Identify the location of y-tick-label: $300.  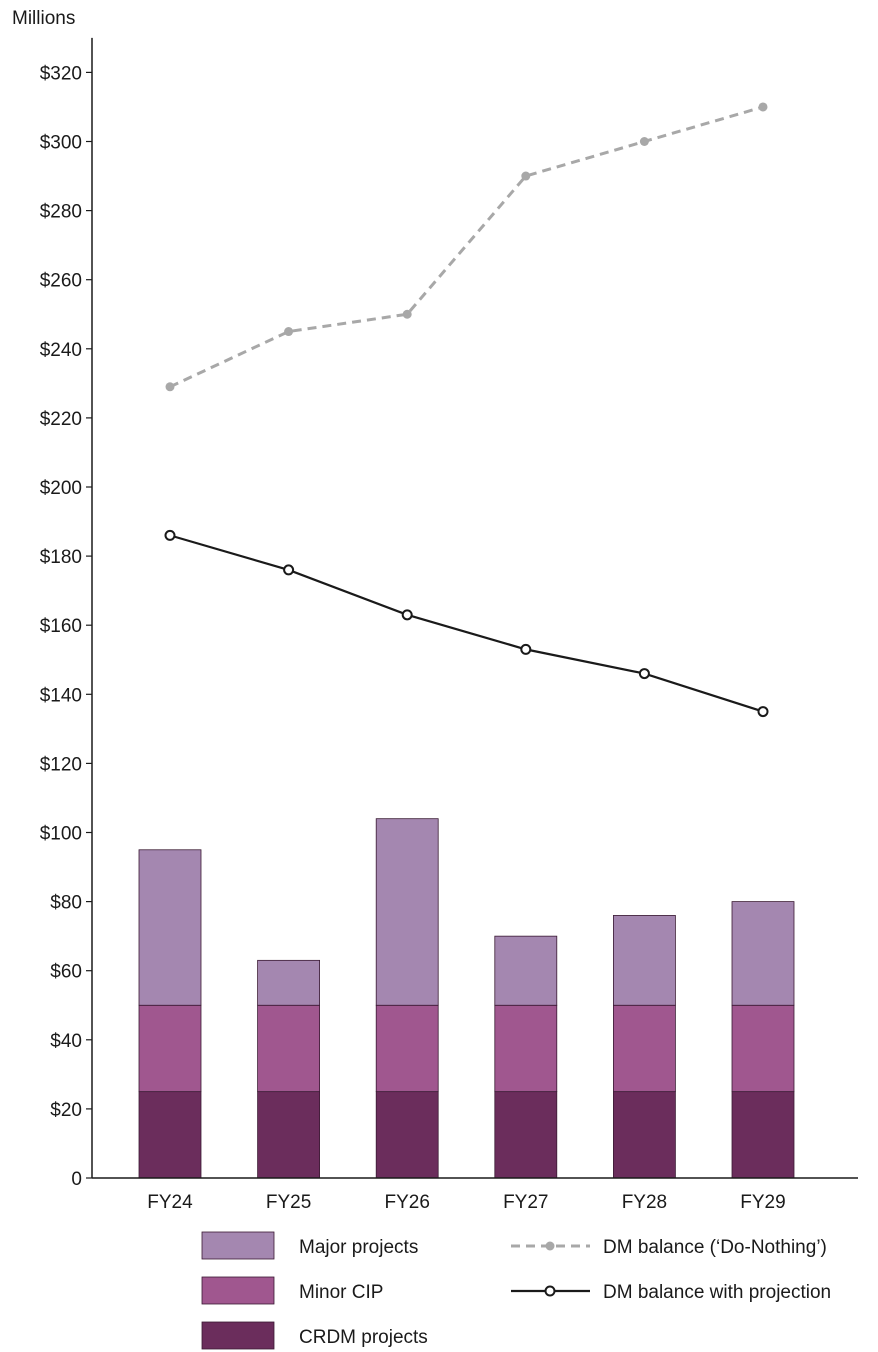
(61, 143).